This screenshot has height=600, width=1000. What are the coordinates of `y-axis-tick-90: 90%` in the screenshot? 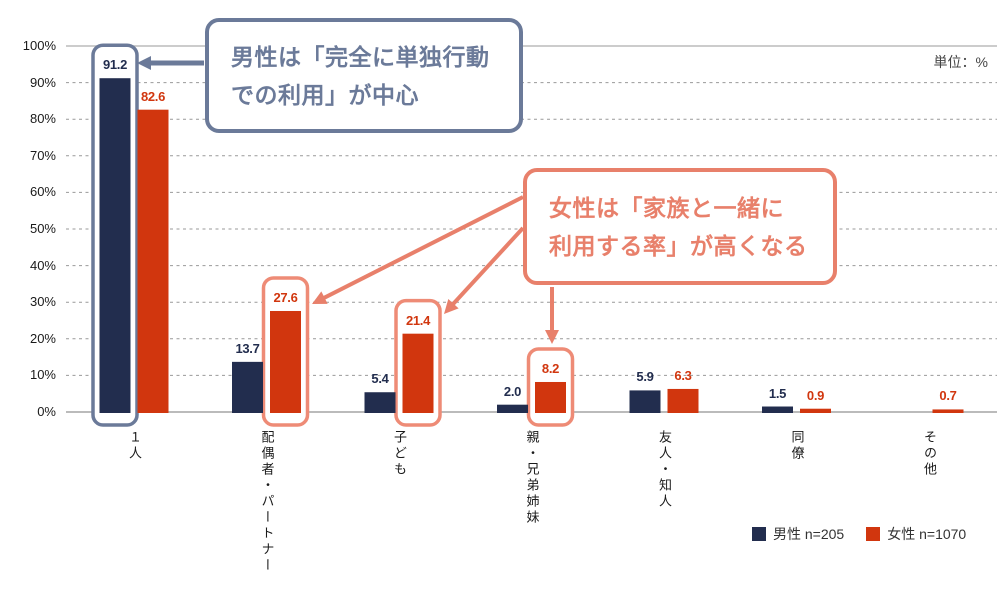 It's located at (42, 82).